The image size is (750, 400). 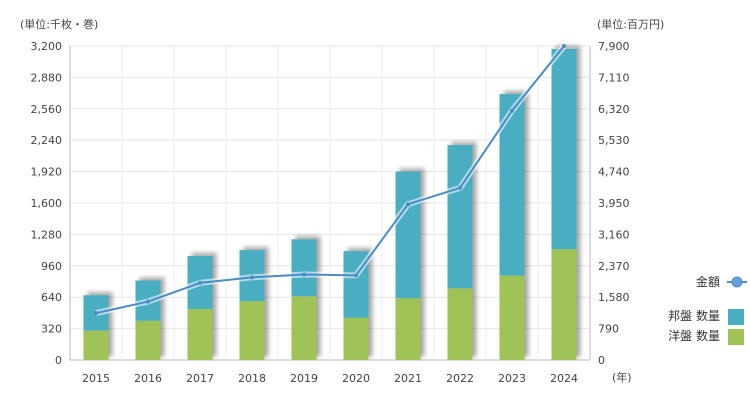 I want to click on right-tick-label: 1,580, so click(x=614, y=297).